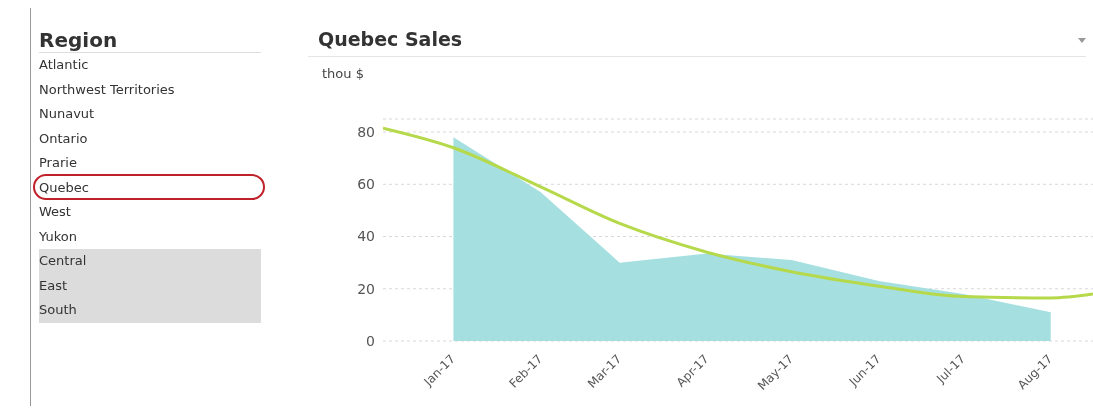 This screenshot has width=1093, height=414. What do you see at coordinates (370, 340) in the screenshot?
I see `y-tick-label: 0` at bounding box center [370, 340].